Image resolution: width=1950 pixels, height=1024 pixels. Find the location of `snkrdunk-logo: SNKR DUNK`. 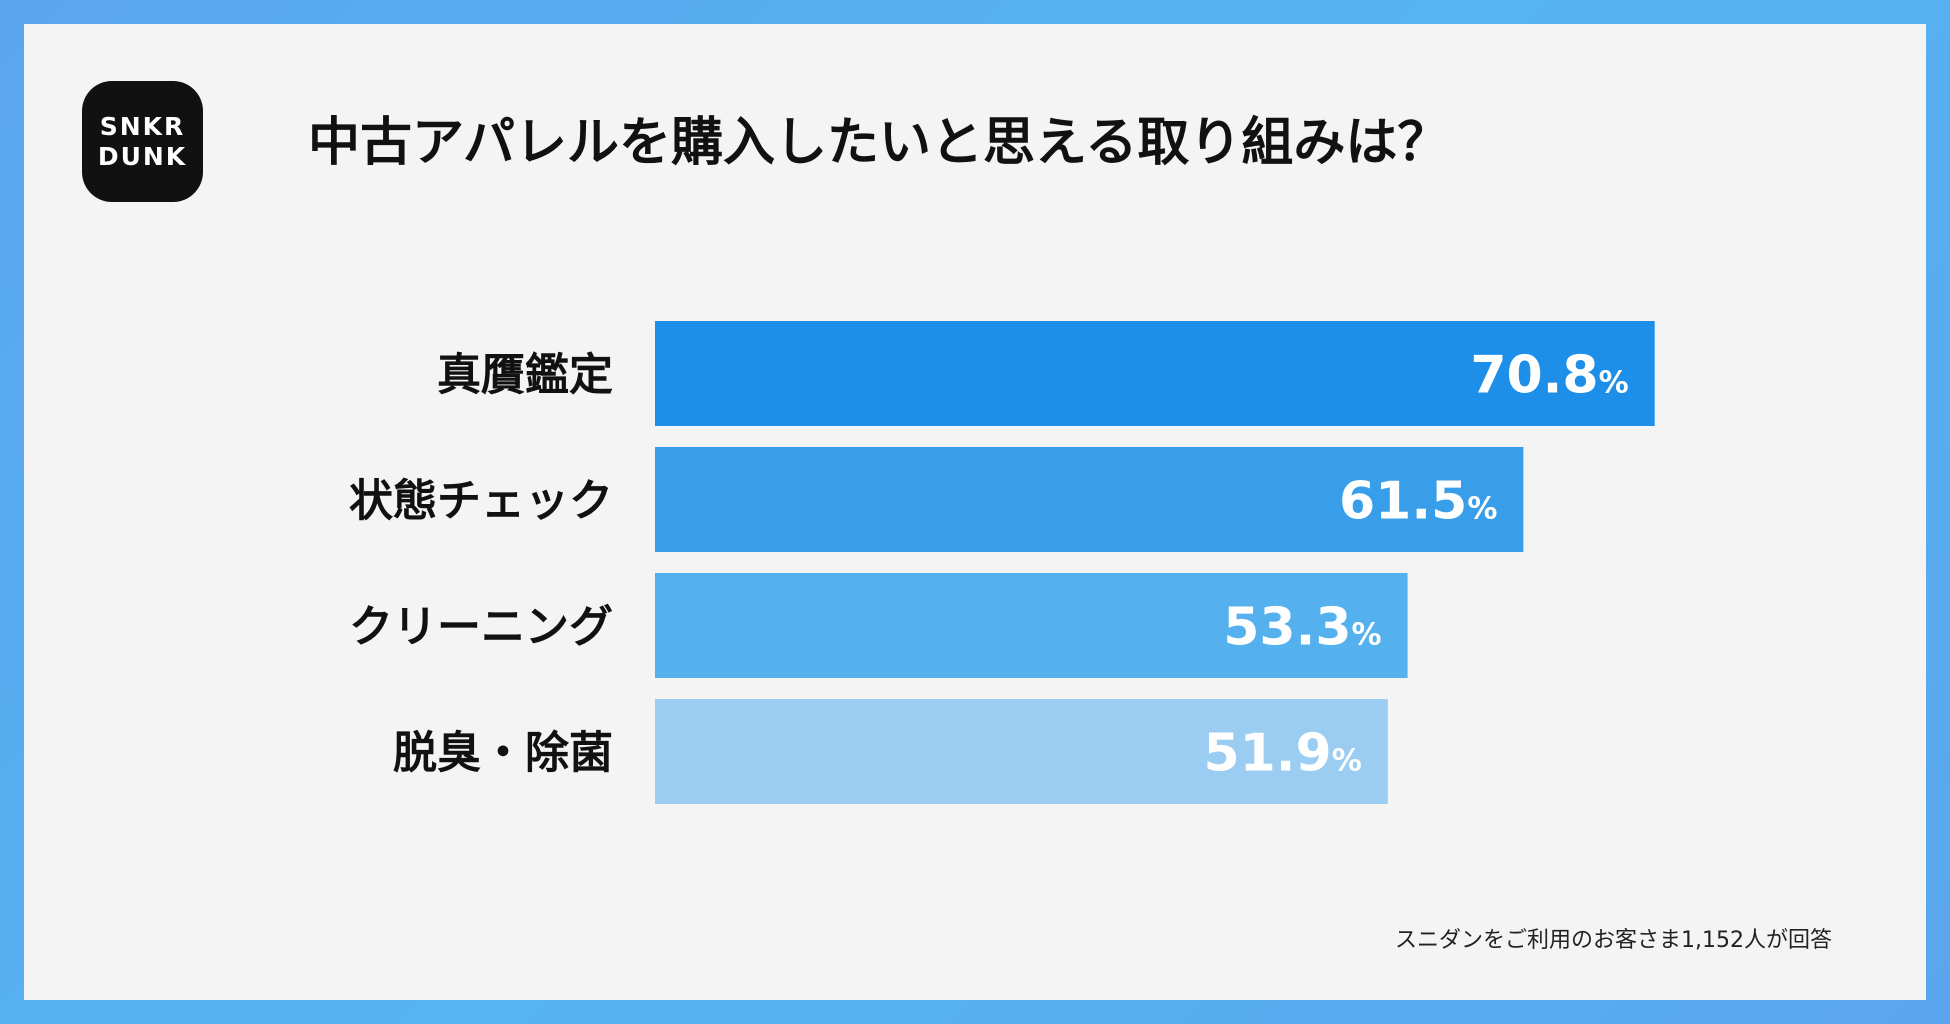

snkrdunk-logo: SNKR DUNK is located at coordinates (142, 141).